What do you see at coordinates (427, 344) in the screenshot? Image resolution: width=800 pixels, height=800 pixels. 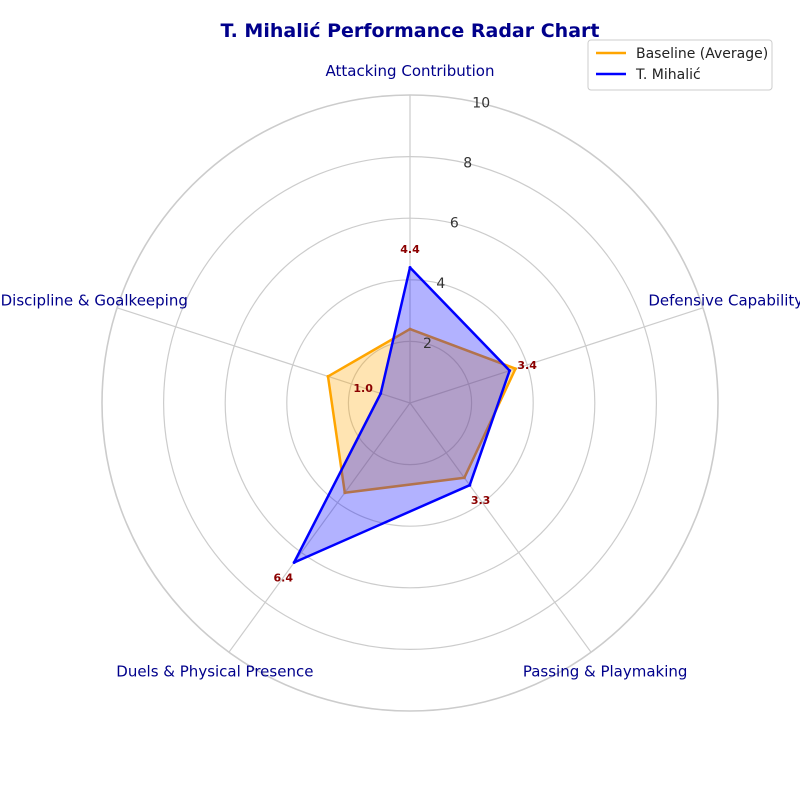 I see `tick-label: 2` at bounding box center [427, 344].